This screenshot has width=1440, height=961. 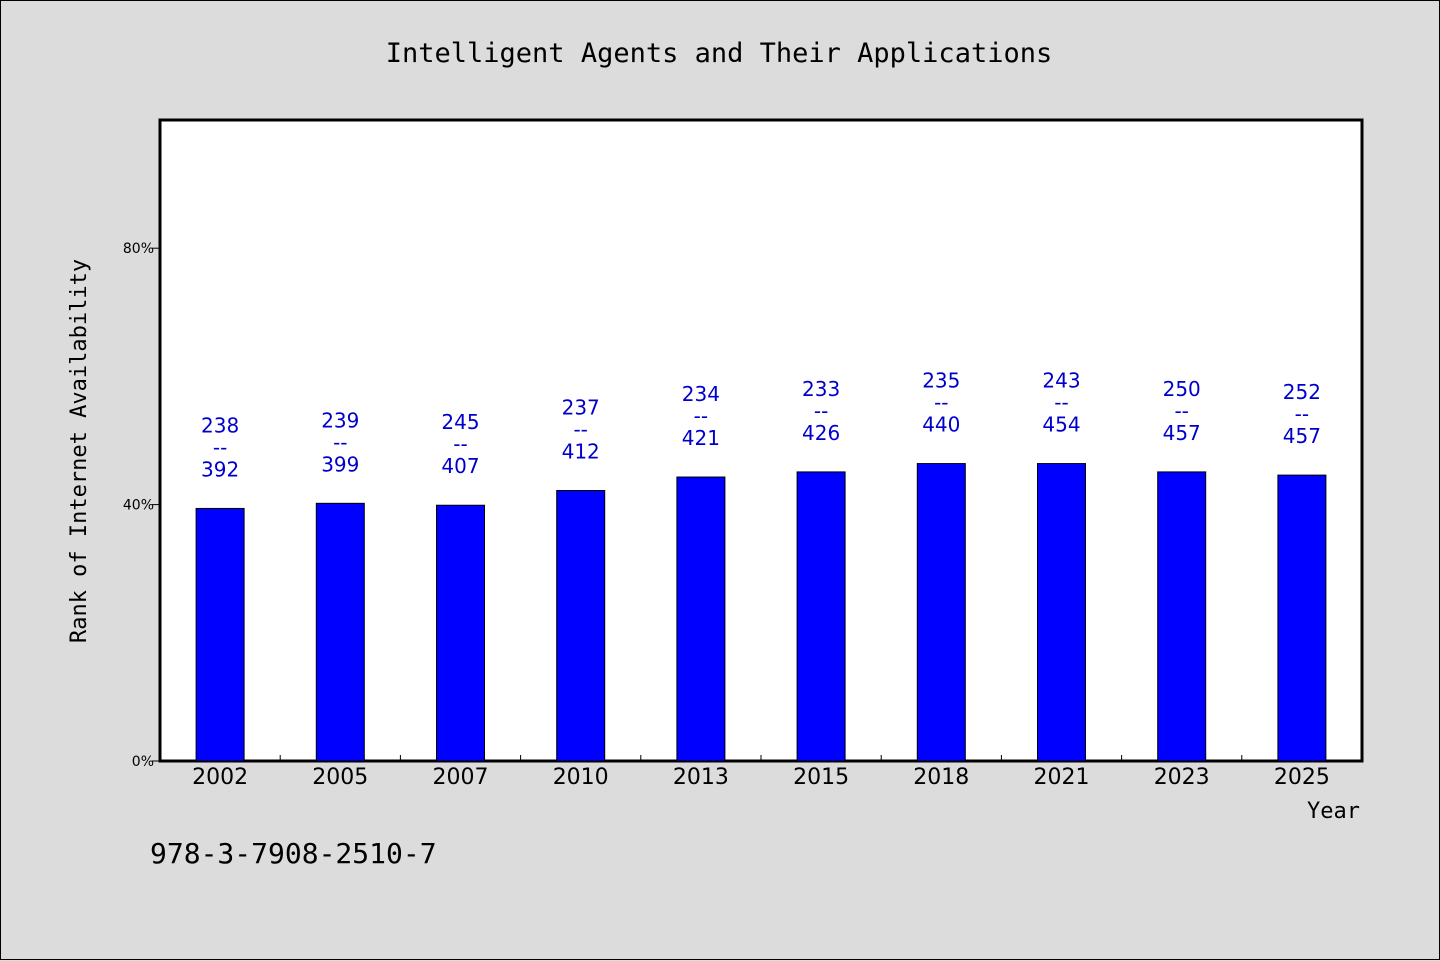 What do you see at coordinates (761, 772) in the screenshot?
I see `x-axis-ticks: 2002 2005 2007 2010 2013 2015 2018 2021 2023 2025` at bounding box center [761, 772].